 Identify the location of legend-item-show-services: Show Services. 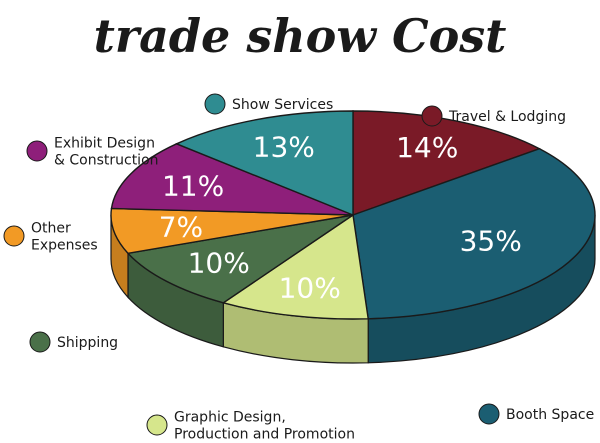
(268, 104).